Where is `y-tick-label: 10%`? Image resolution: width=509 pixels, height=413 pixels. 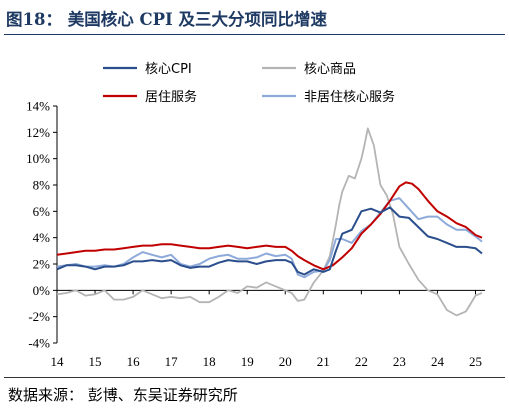 y-tick-label: 10% is located at coordinates (38, 158).